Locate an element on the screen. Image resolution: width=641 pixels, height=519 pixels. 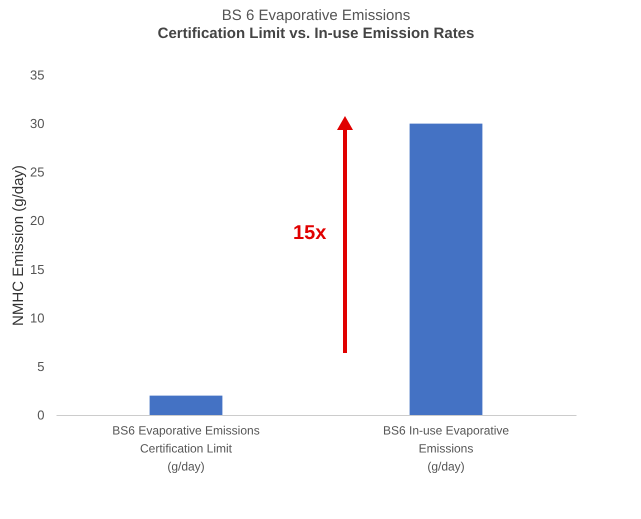
y-tick-label: 30 is located at coordinates (37, 124).